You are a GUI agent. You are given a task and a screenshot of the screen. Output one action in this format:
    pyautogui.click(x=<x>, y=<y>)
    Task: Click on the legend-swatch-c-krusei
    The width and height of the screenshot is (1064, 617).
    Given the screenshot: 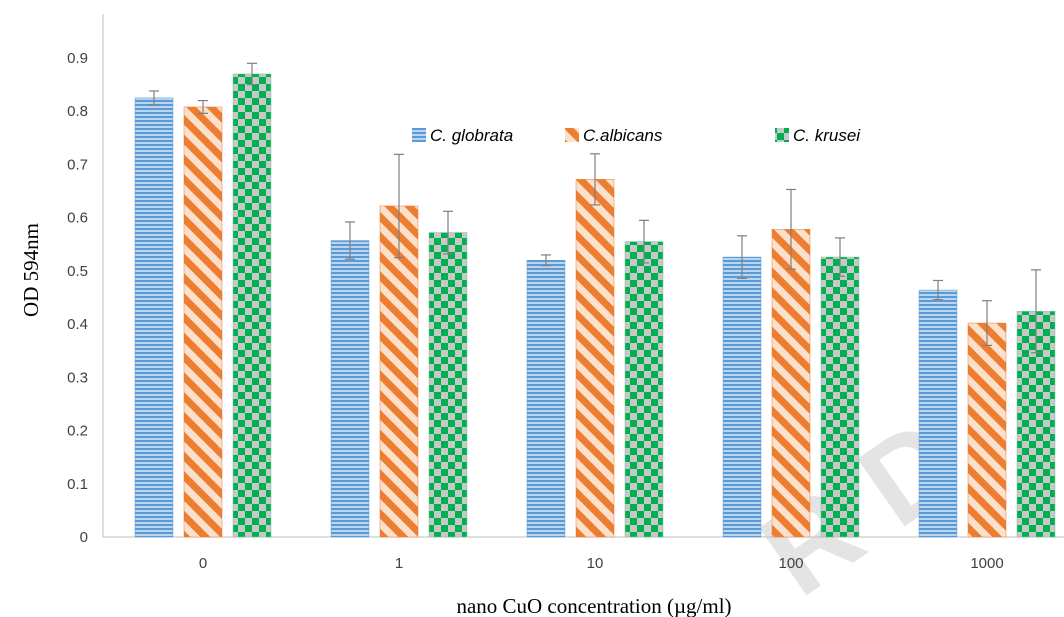 What is the action you would take?
    pyautogui.click(x=782, y=135)
    